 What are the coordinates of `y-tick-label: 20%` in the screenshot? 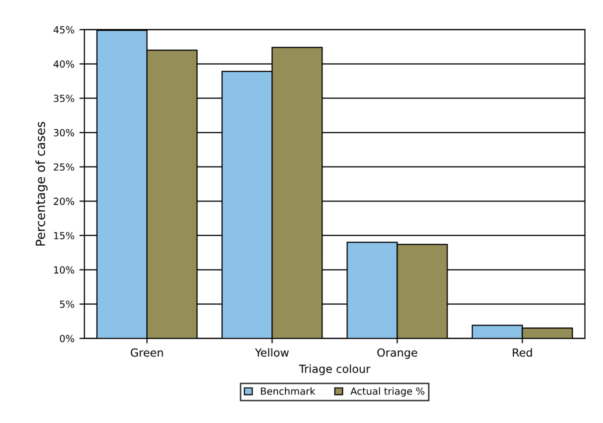 It's located at (64, 201).